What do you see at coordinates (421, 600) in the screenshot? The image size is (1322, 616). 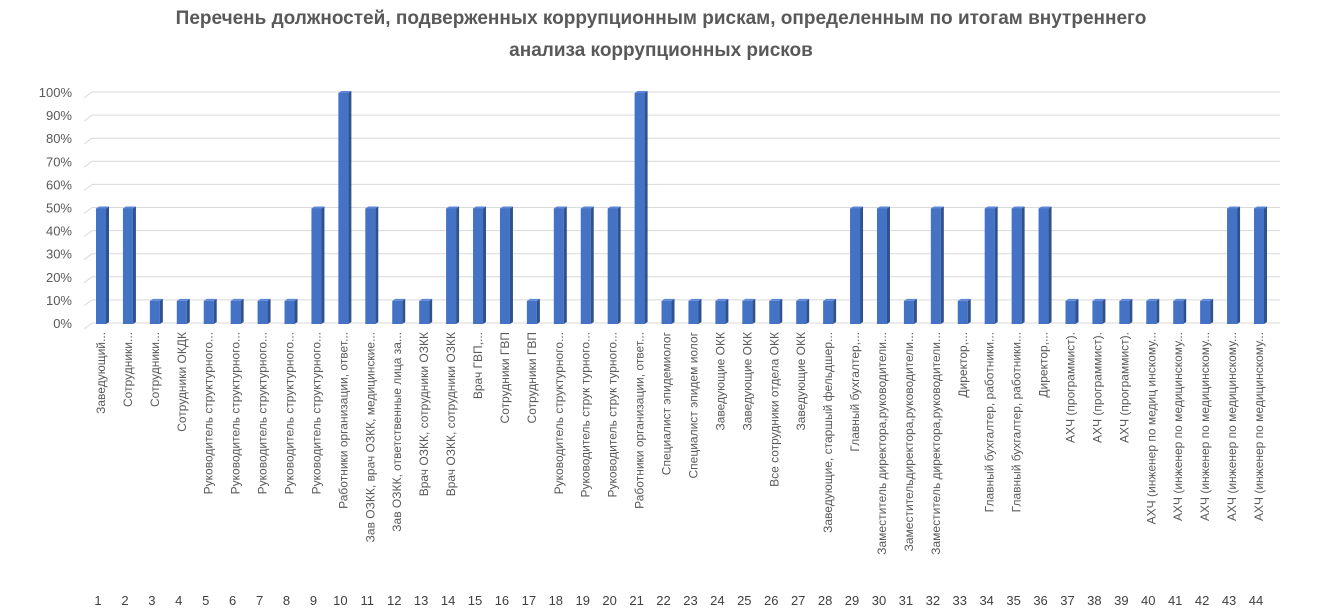 I see `x-category-number: 13` at bounding box center [421, 600].